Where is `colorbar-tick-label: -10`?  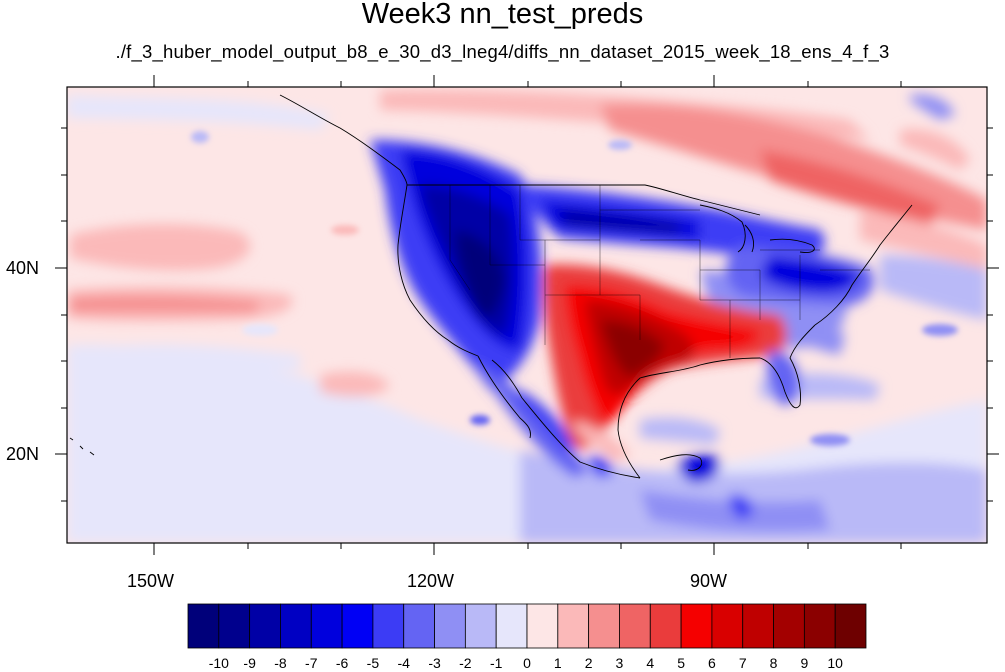 colorbar-tick-label: -10 is located at coordinates (219, 663).